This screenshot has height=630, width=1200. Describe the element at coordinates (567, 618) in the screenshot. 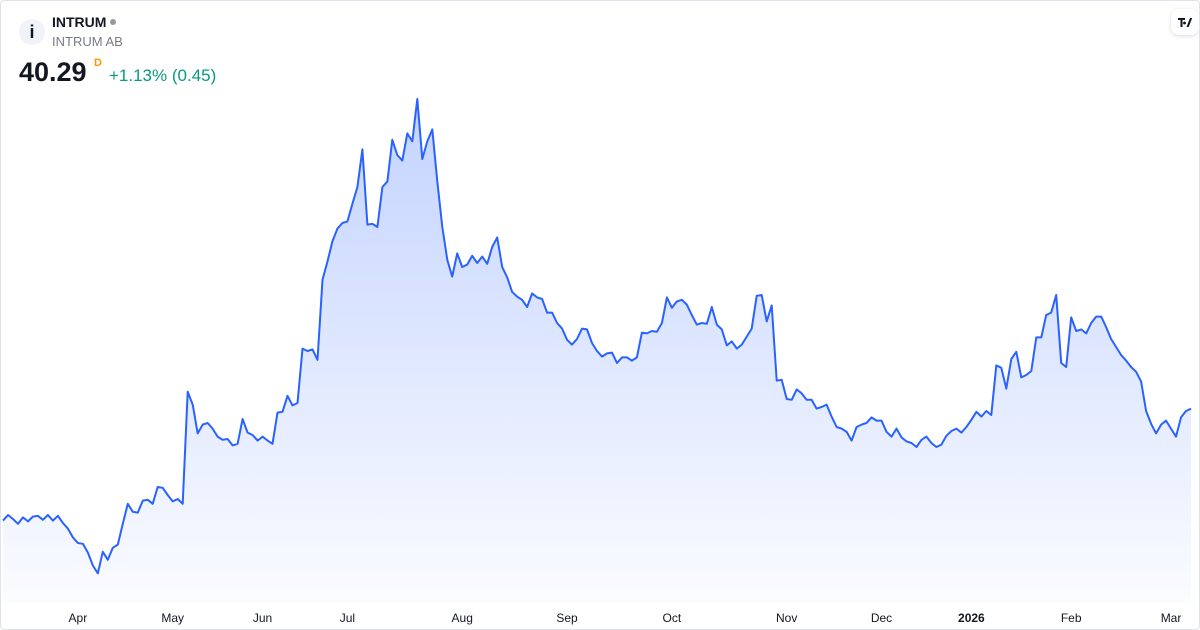

I see `x-tick-label: Sep` at that location.